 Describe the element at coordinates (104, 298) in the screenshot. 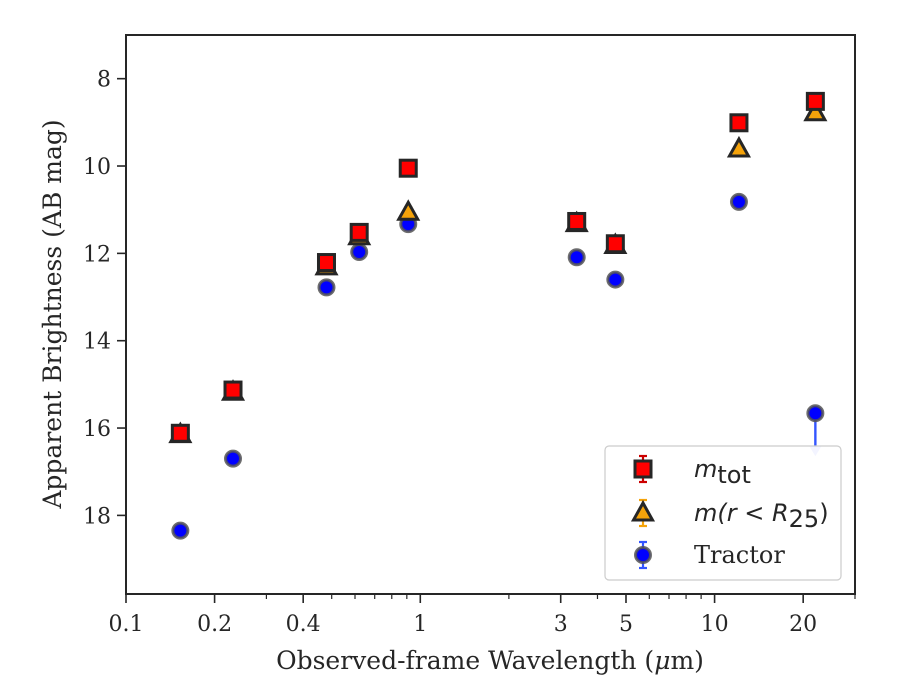

I see `y-axis-ticks: 8 10 12 14 16 18` at that location.